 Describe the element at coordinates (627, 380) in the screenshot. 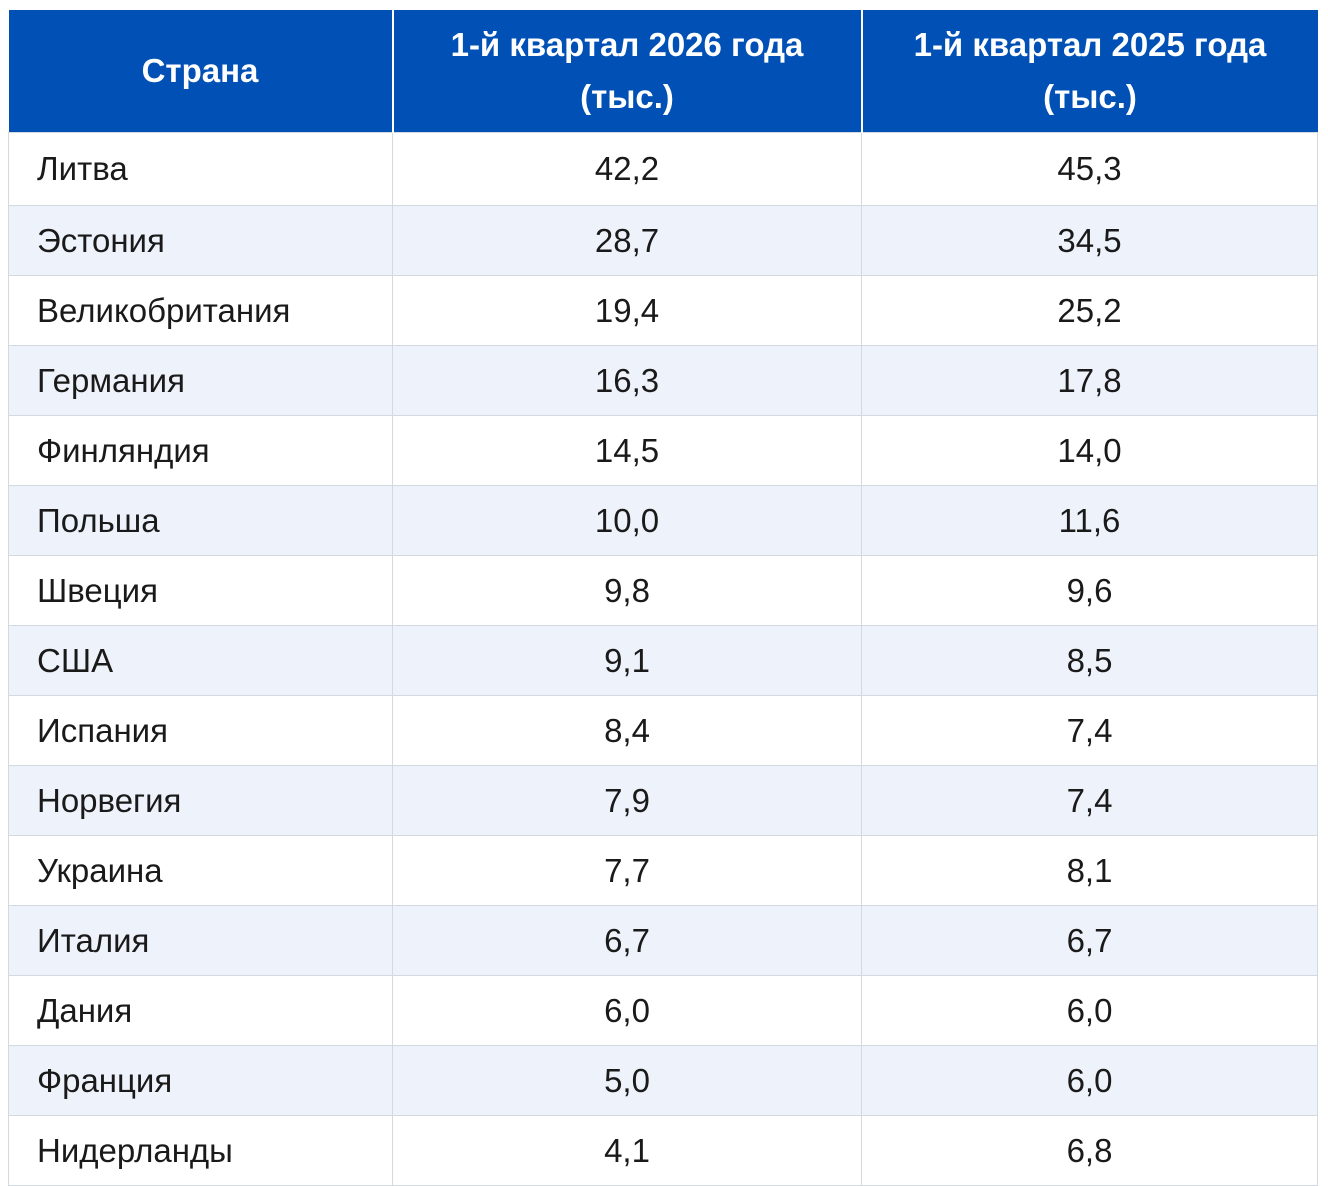

I see `cell-q1-2026: 16,3` at that location.